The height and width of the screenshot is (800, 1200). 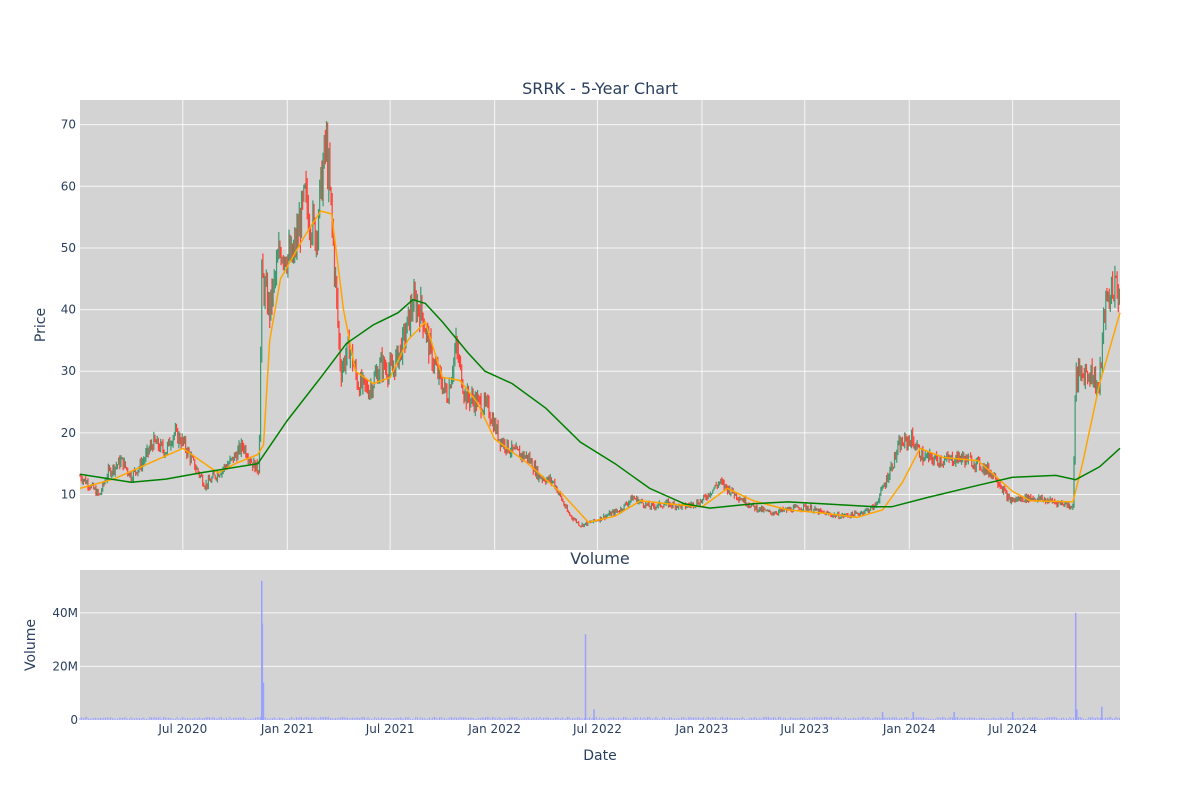 I want to click on price-y-axis-label: Price, so click(x=41, y=325).